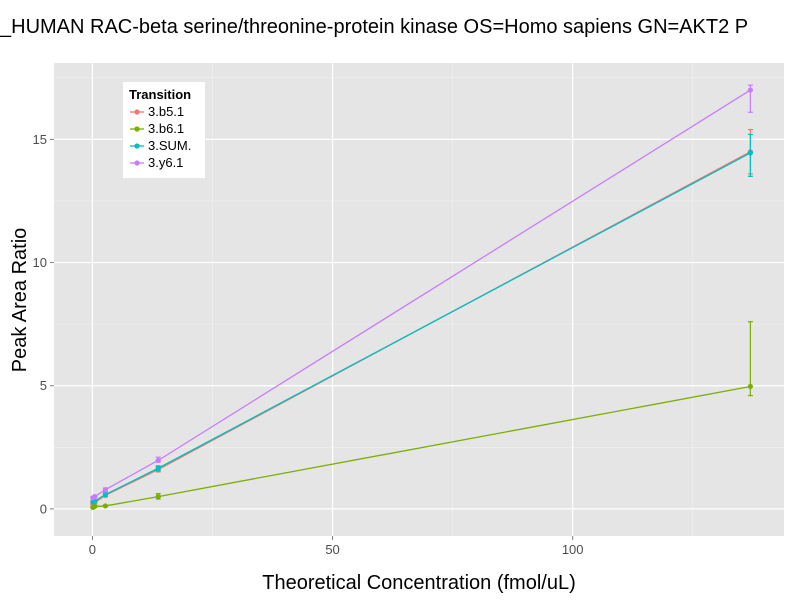 The height and width of the screenshot is (600, 800). What do you see at coordinates (166, 111) in the screenshot?
I see `legend-label: 3.b5.1` at bounding box center [166, 111].